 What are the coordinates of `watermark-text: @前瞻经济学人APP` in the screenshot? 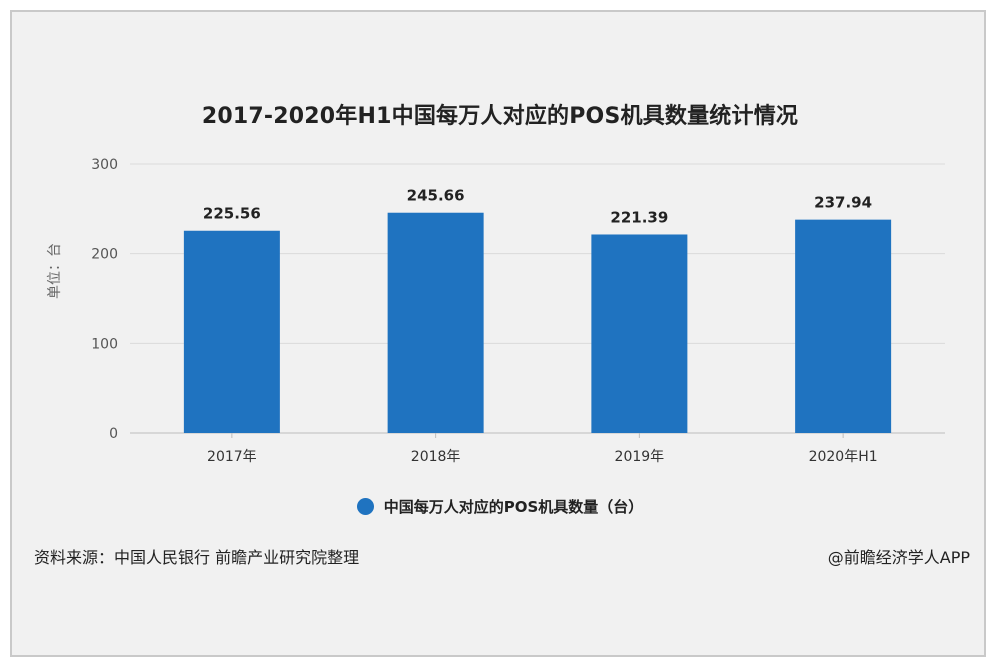 It's located at (898, 557).